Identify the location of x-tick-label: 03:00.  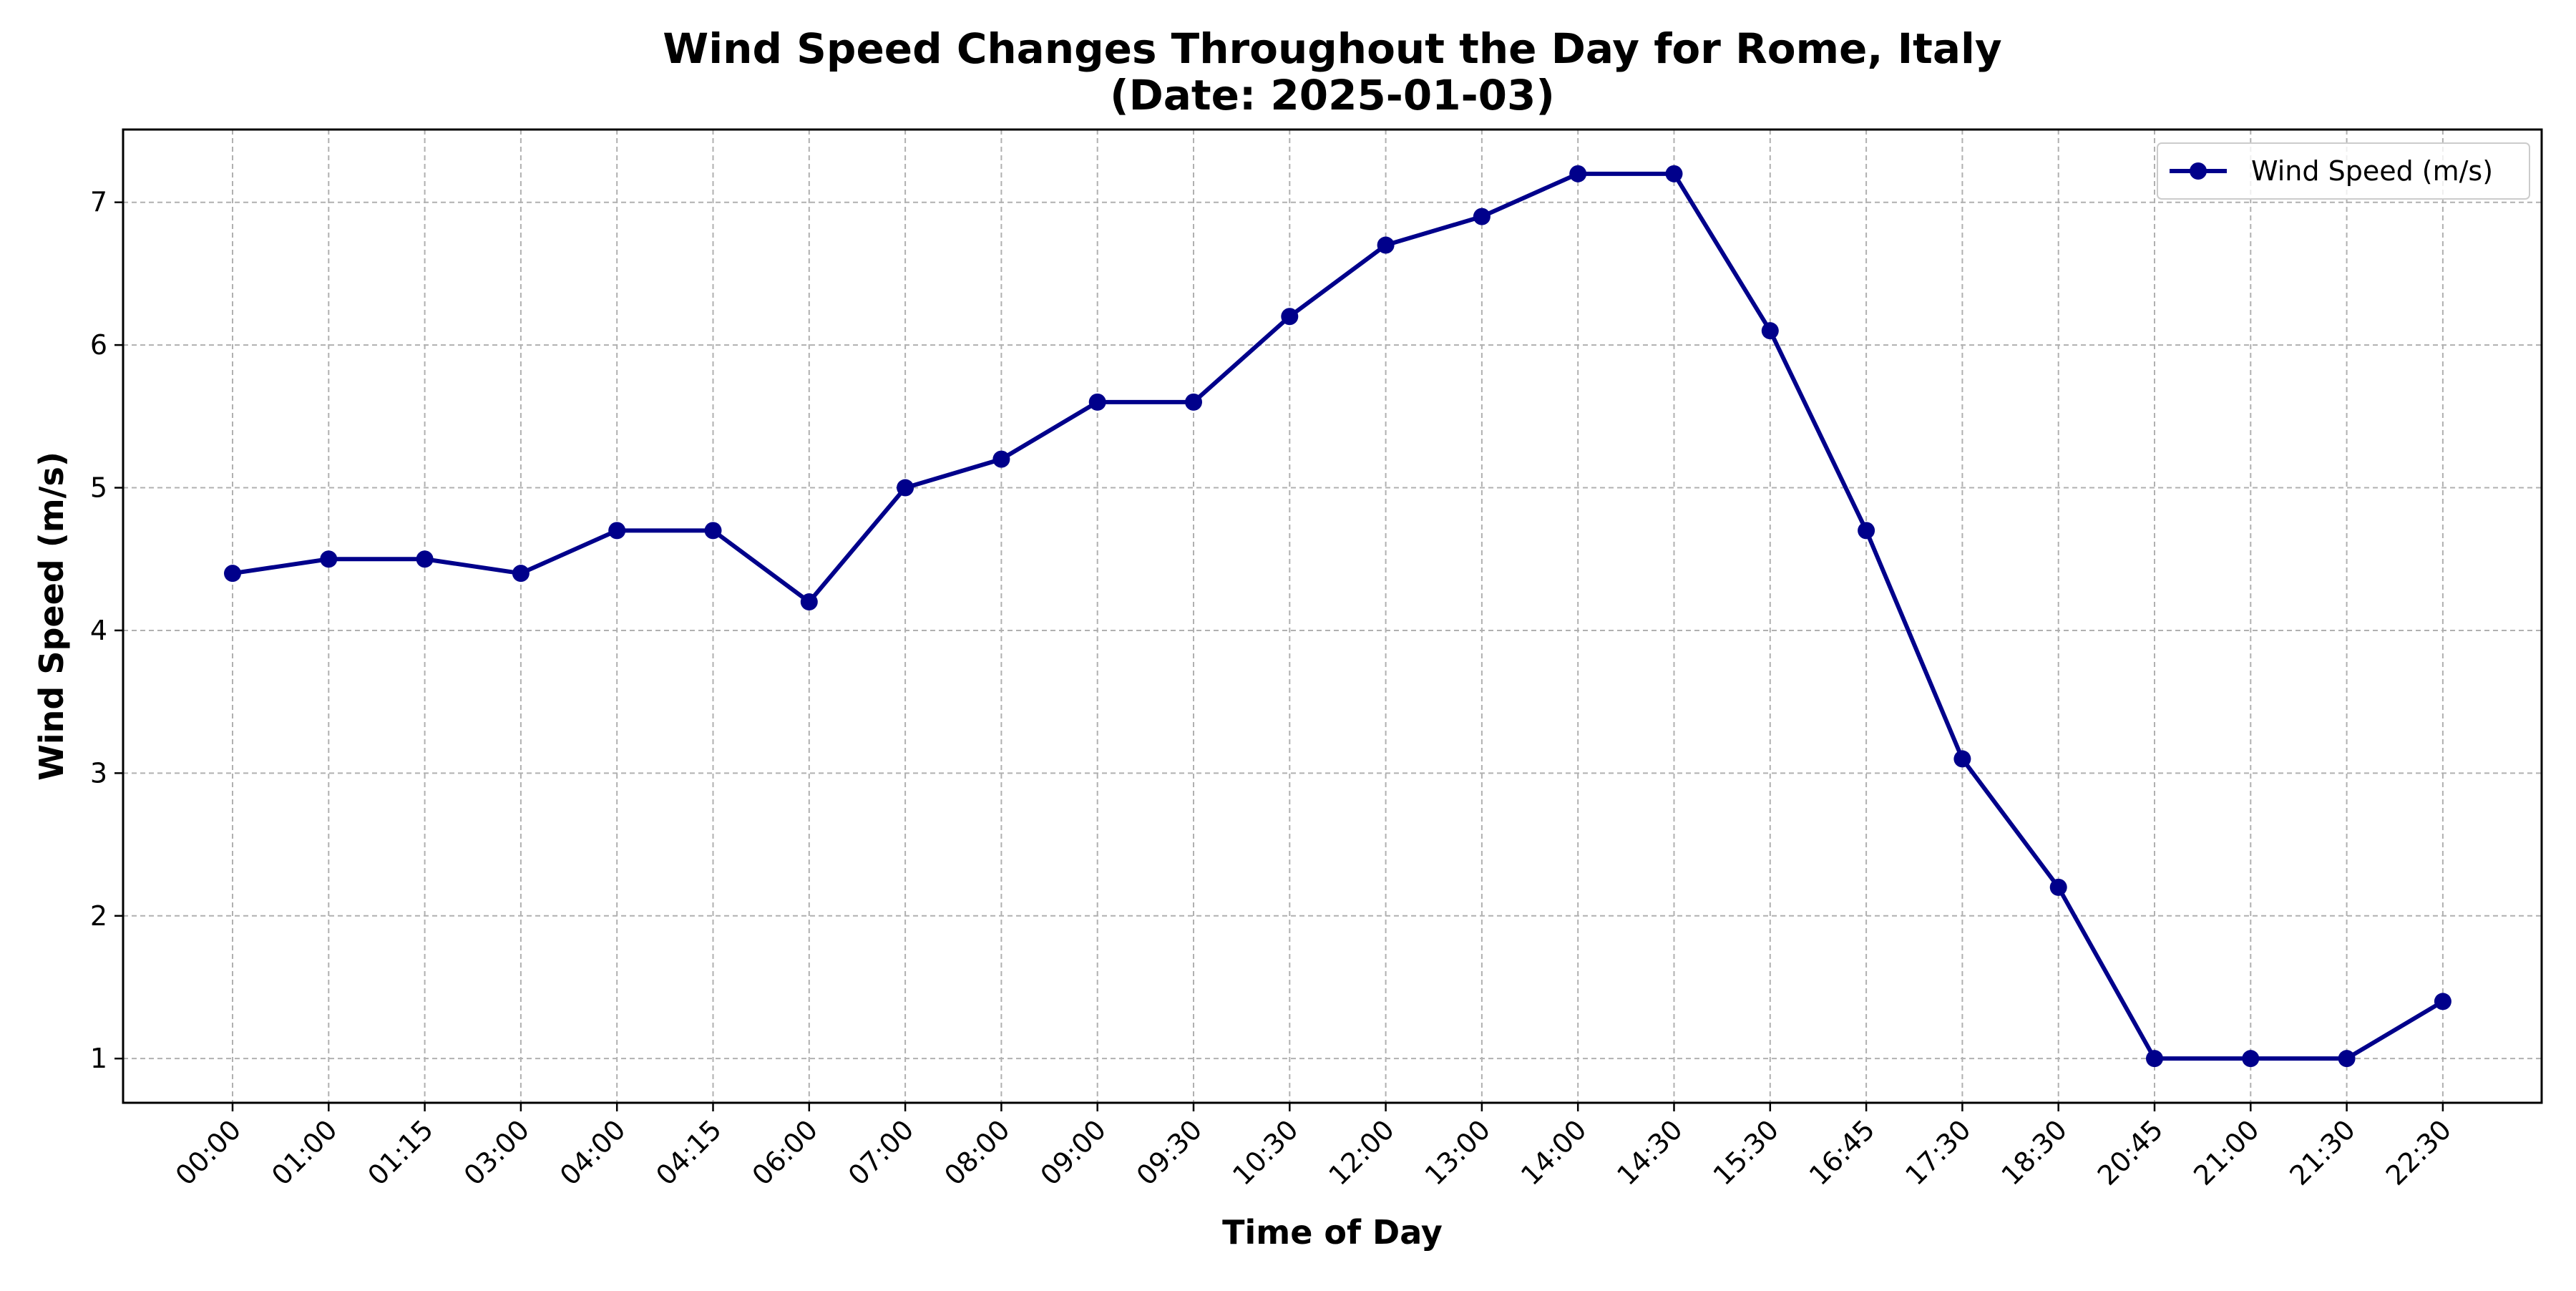
(497, 1153).